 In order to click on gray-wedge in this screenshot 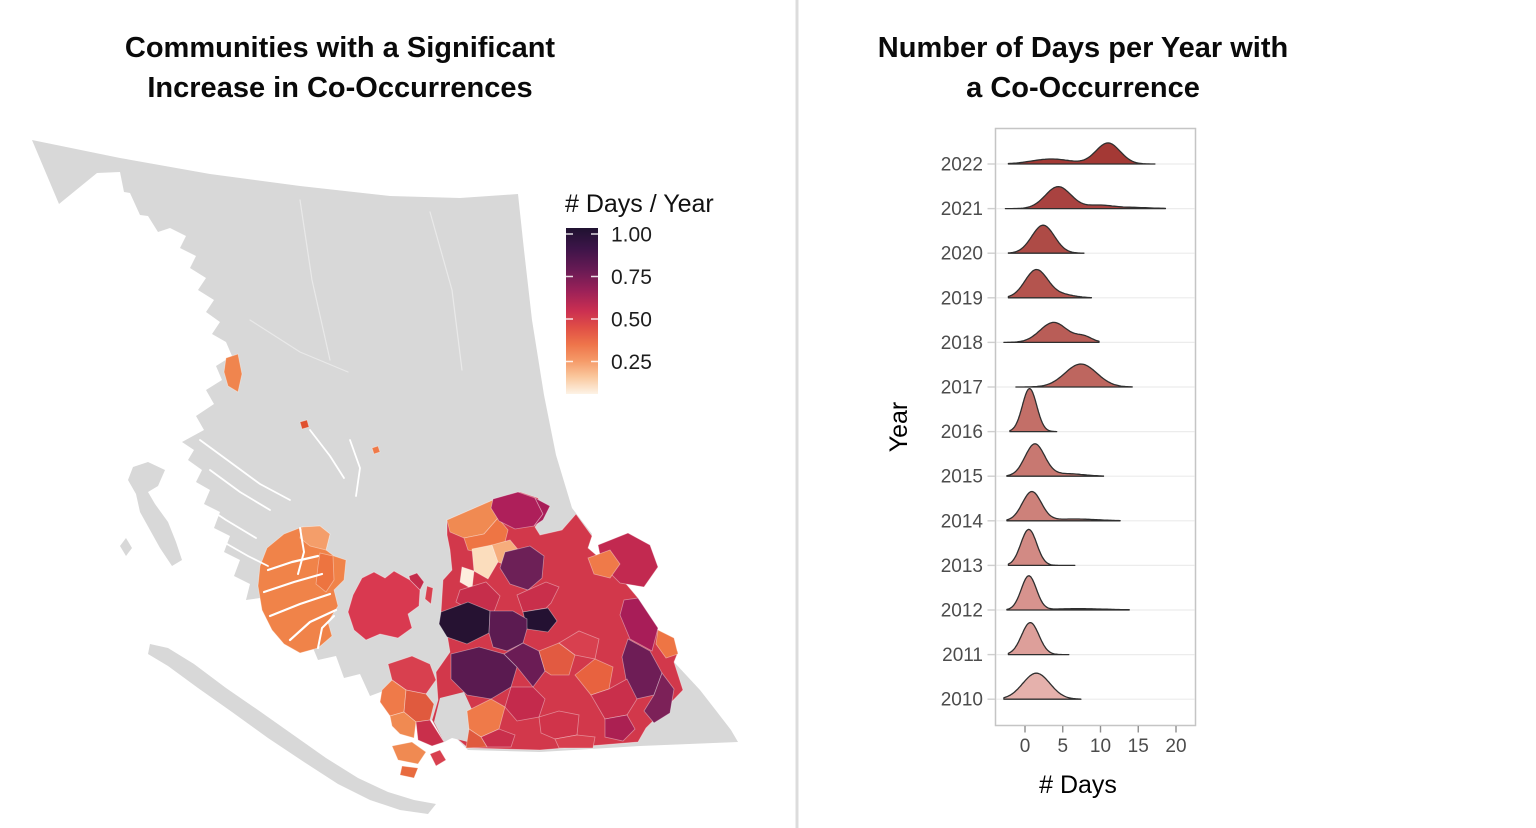, I will do `click(454, 717)`.